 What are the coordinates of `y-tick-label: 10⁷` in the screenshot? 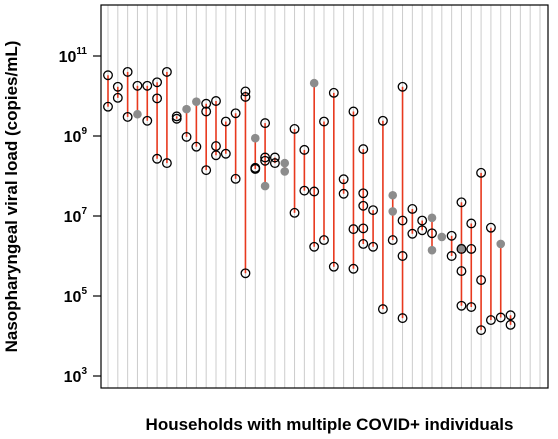 It's located at (76, 216).